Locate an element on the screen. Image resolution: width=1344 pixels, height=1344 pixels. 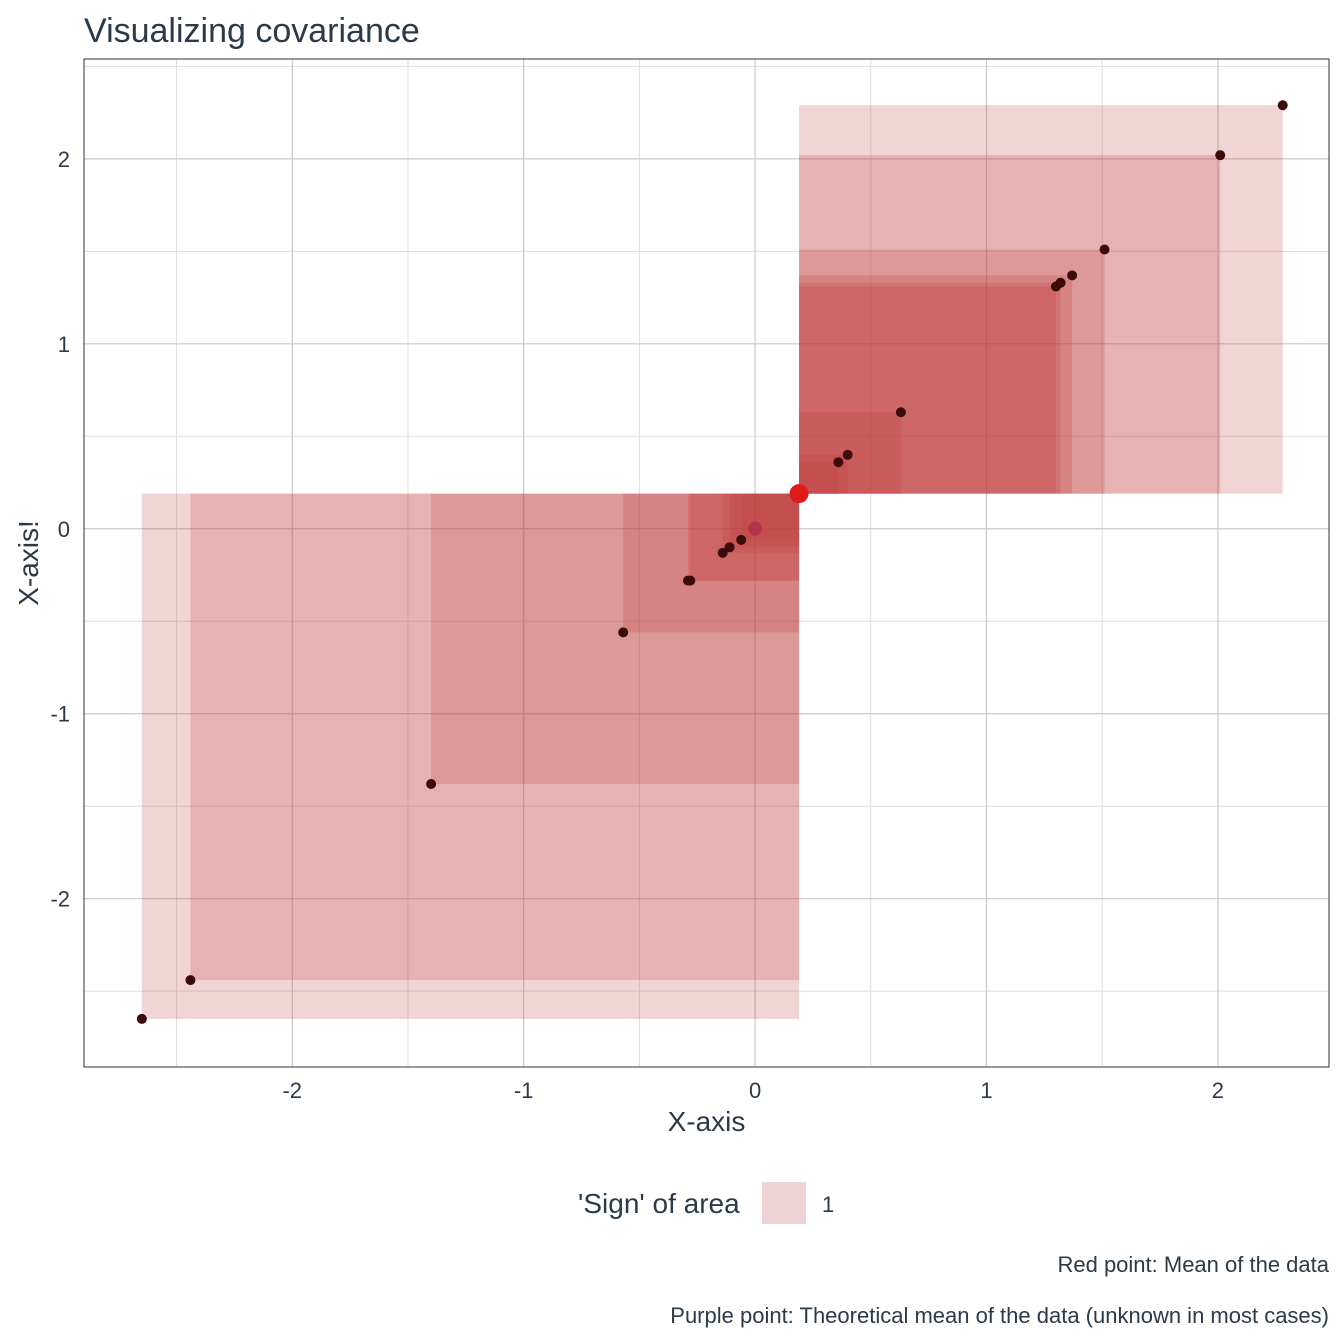
y-tick-label: 1 is located at coordinates (64, 344).